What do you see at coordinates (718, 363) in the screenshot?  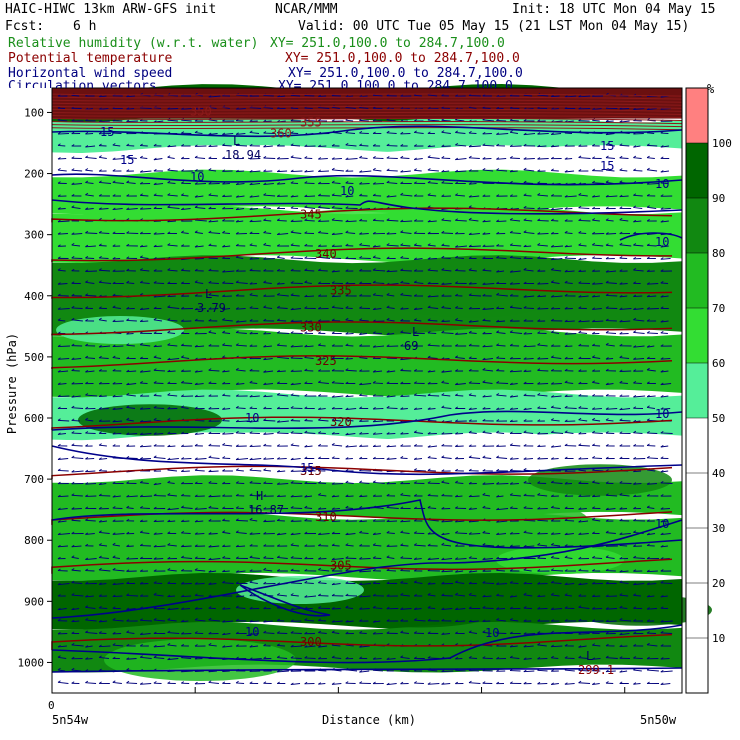 I see `colorbar-tick-label: 60` at bounding box center [718, 363].